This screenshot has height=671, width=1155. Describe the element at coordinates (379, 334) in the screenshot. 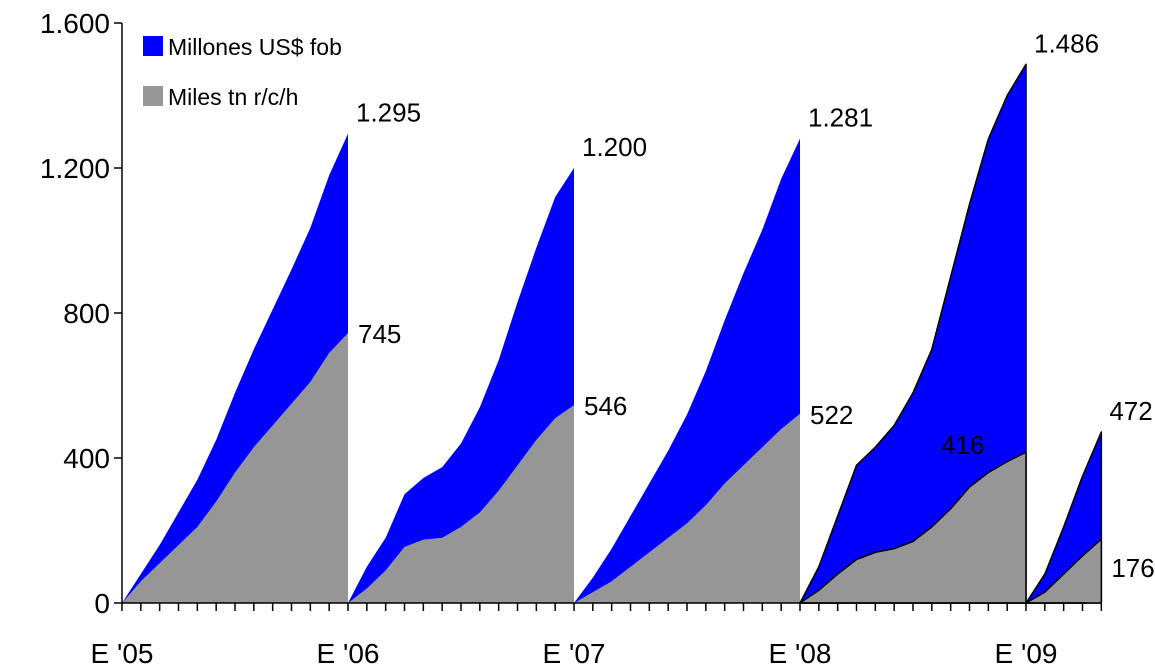

I see `data-label-miles-1: 745` at that location.